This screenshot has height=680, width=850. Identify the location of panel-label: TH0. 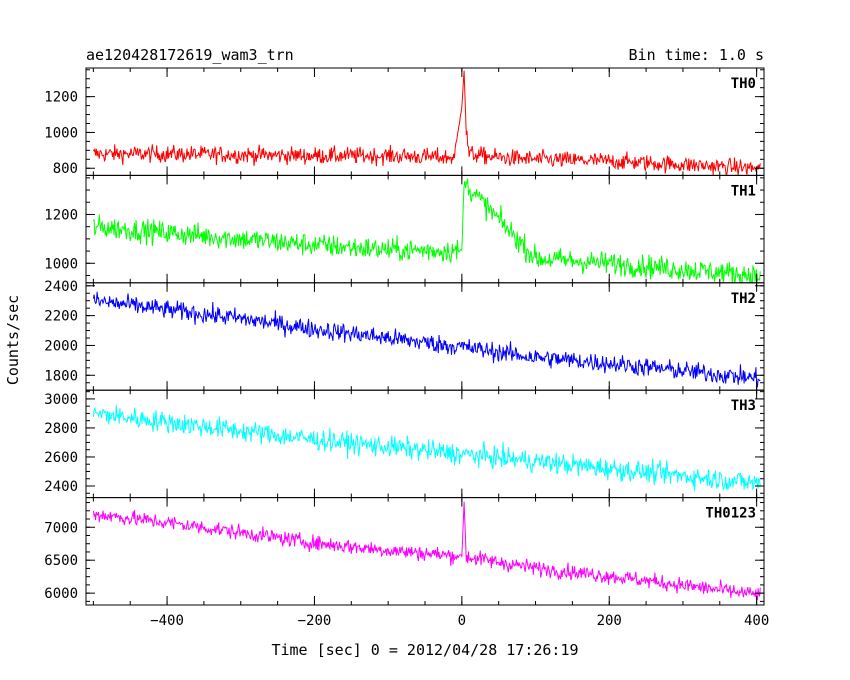
(743, 84).